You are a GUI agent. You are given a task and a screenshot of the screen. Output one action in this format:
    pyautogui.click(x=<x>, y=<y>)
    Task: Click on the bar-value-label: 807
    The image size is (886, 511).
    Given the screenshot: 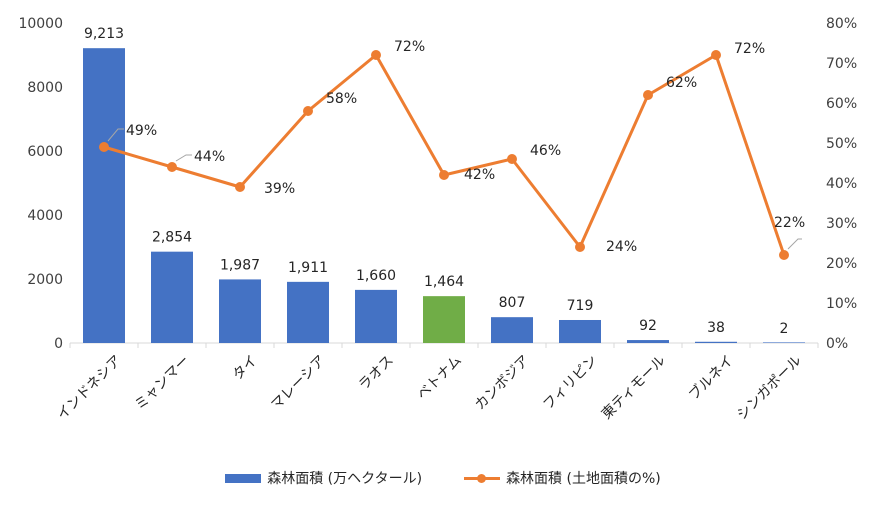 What is the action you would take?
    pyautogui.click(x=512, y=303)
    